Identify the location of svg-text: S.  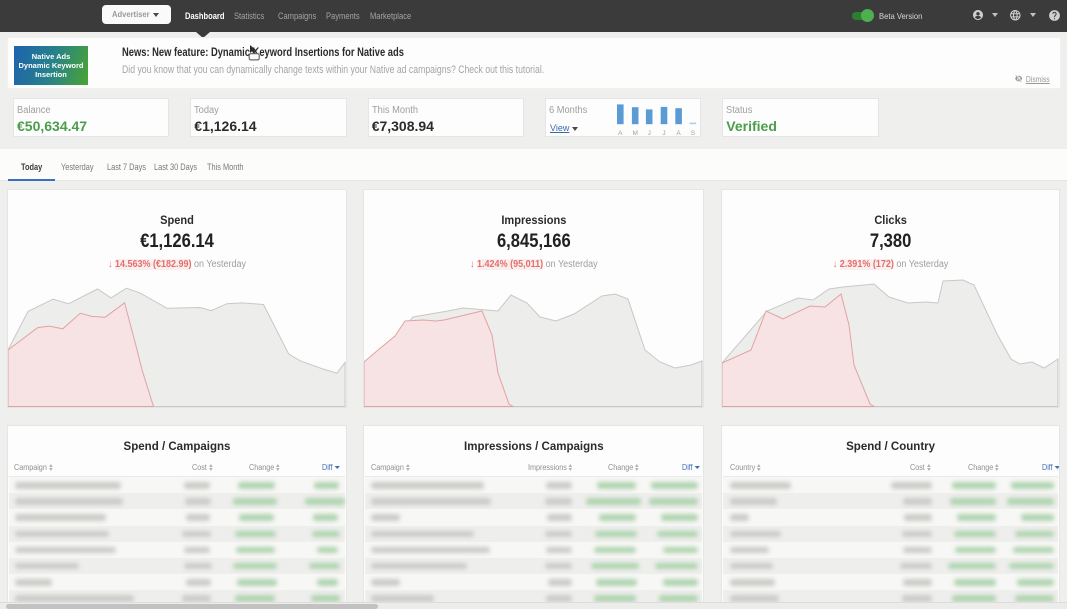
(693, 133).